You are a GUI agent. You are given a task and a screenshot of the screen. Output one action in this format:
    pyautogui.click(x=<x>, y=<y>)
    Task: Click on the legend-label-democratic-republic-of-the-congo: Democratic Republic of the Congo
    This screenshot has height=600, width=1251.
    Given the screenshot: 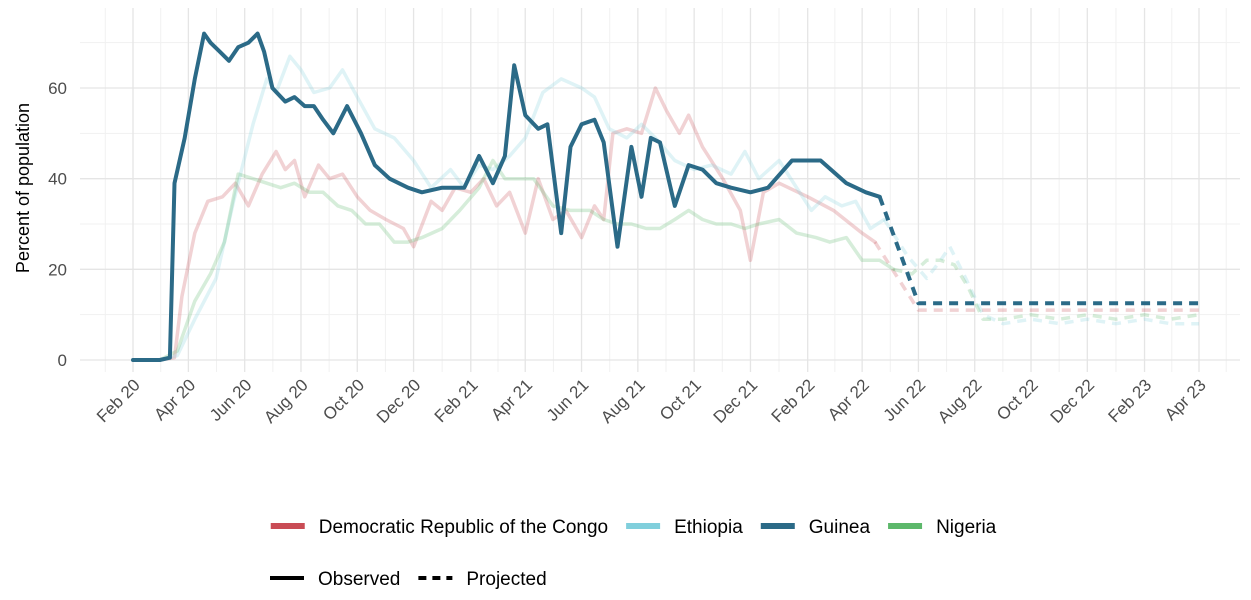 What is the action you would take?
    pyautogui.click(x=463, y=527)
    